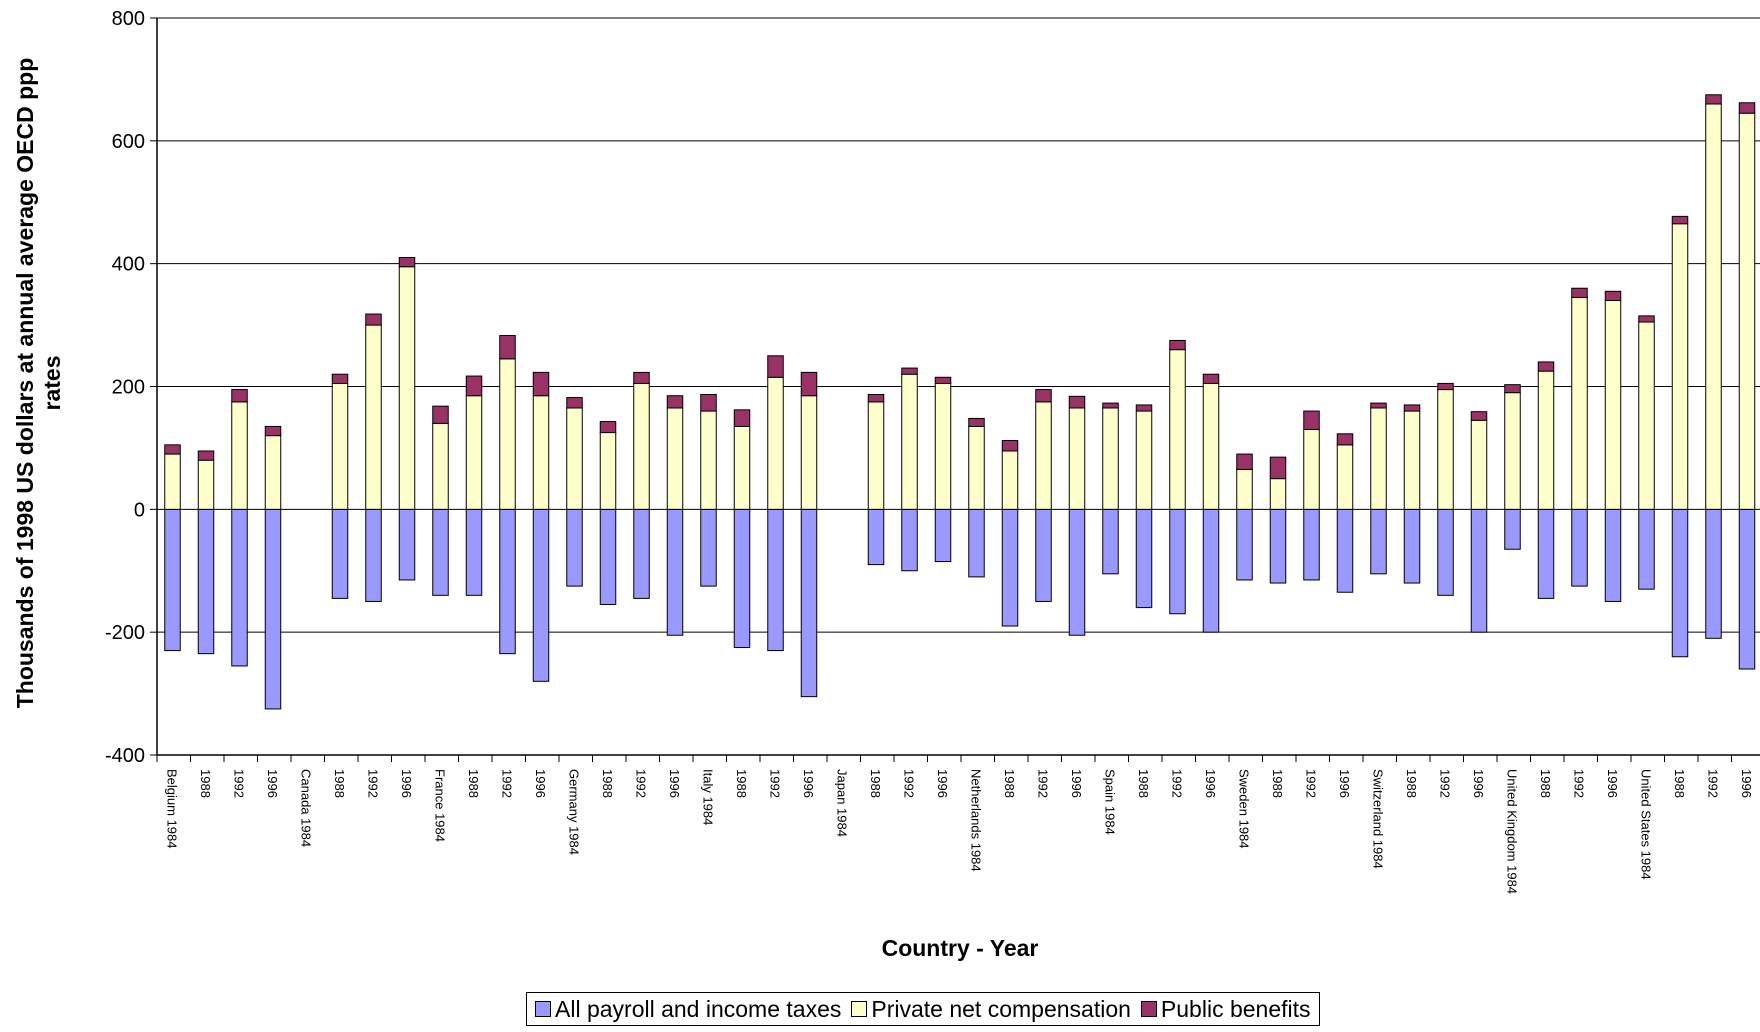  I want to click on legend-item: Private net compensation, so click(991, 1009).